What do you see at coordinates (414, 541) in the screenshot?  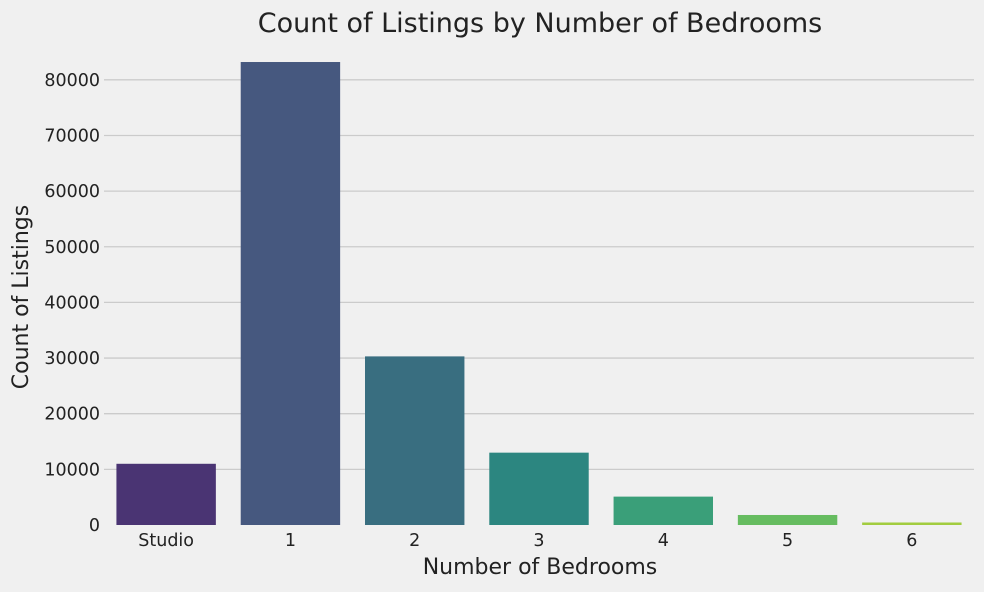 I see `x-tick-label: 2` at bounding box center [414, 541].